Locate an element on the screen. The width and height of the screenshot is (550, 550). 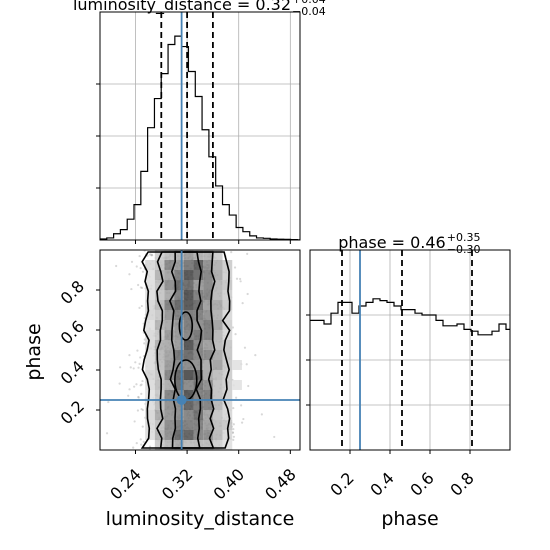
contour-middle is located at coordinates (186, 350).